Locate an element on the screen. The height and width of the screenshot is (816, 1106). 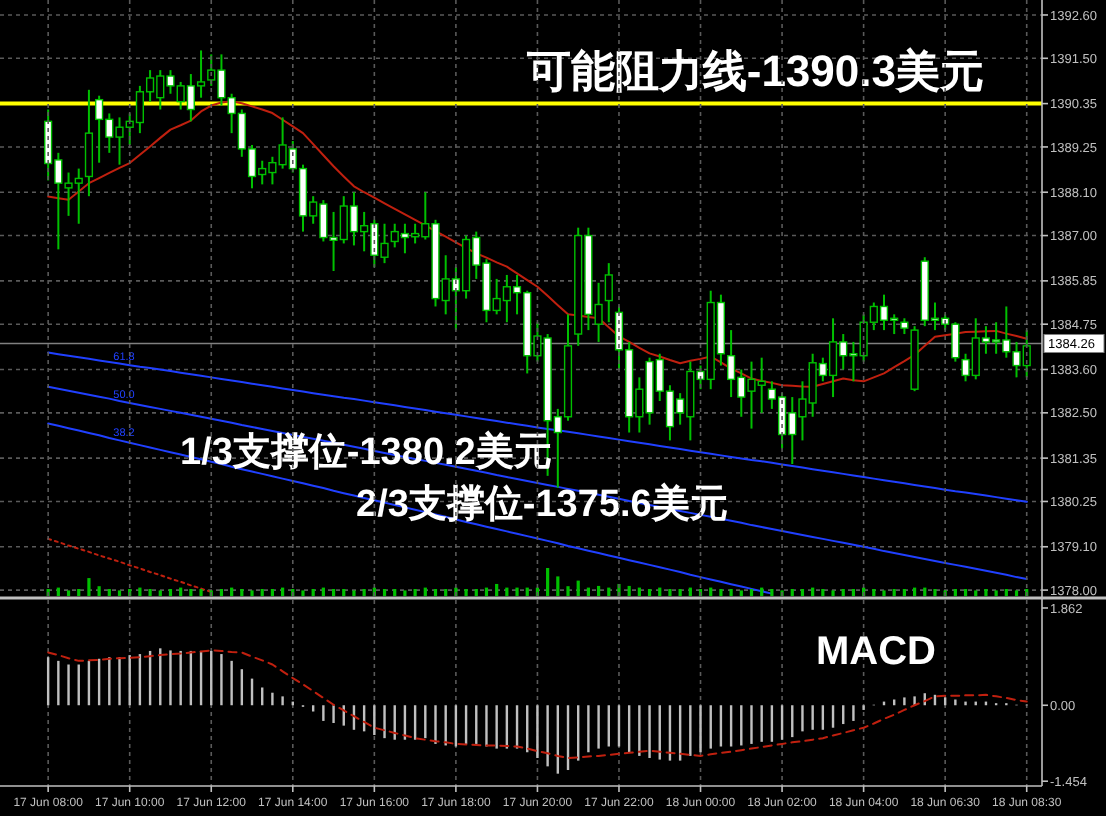
ref-line-label: 可能阻力线-1390.3美元 is located at coordinates (754, 70).